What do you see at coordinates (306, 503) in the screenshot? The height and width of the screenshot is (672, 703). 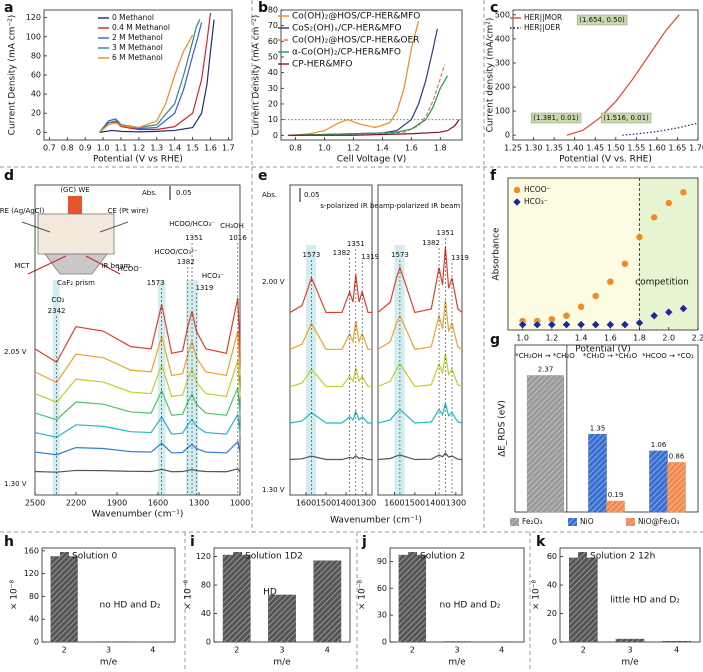 I see `x-tick-label: 1600` at bounding box center [306, 503].